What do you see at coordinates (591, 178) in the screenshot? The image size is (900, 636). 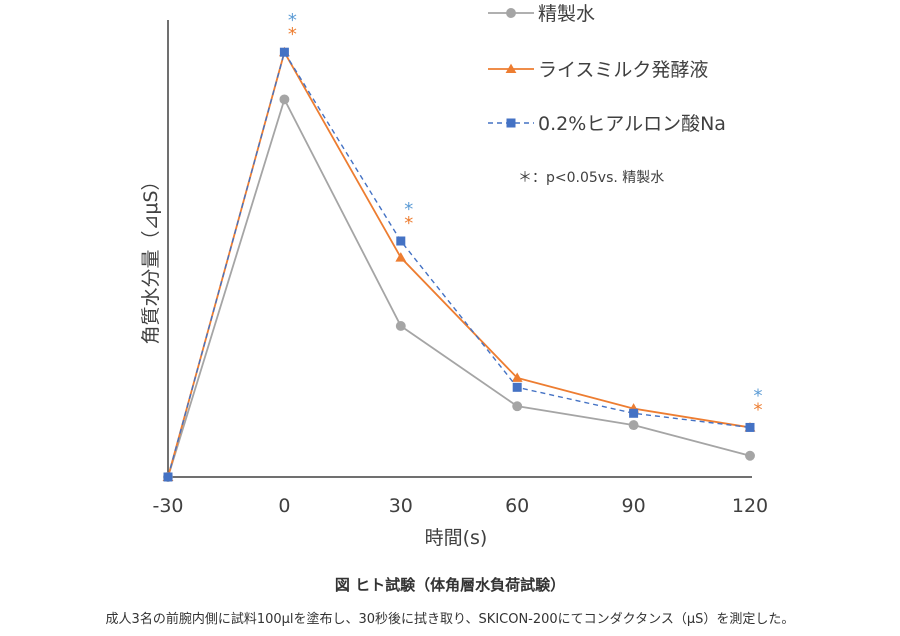 I see `significance-note: ＊：p<0.05vs. 精製水` at bounding box center [591, 178].